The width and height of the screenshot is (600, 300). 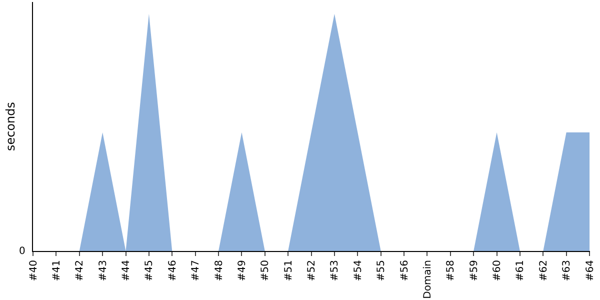 What do you see at coordinates (404, 271) in the screenshot?
I see `x-tick-label: #56` at bounding box center [404, 271].